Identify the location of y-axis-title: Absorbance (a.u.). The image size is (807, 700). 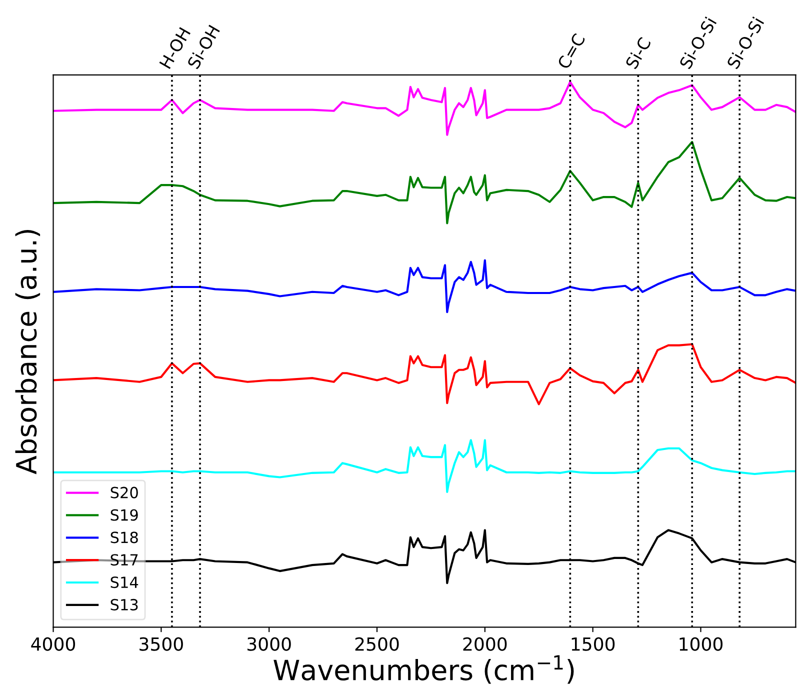
(27, 352).